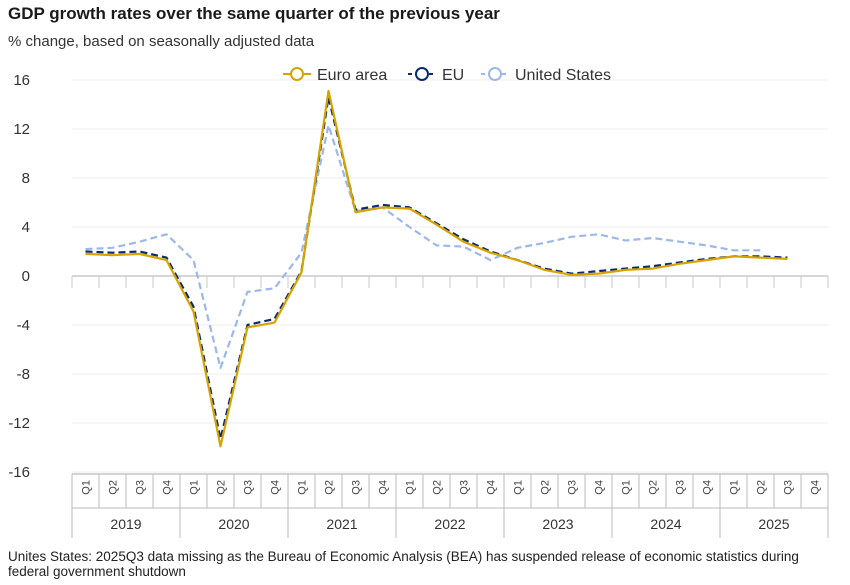 The height and width of the screenshot is (585, 850). What do you see at coordinates (23, 374) in the screenshot?
I see `y-tick-label: -8` at bounding box center [23, 374].